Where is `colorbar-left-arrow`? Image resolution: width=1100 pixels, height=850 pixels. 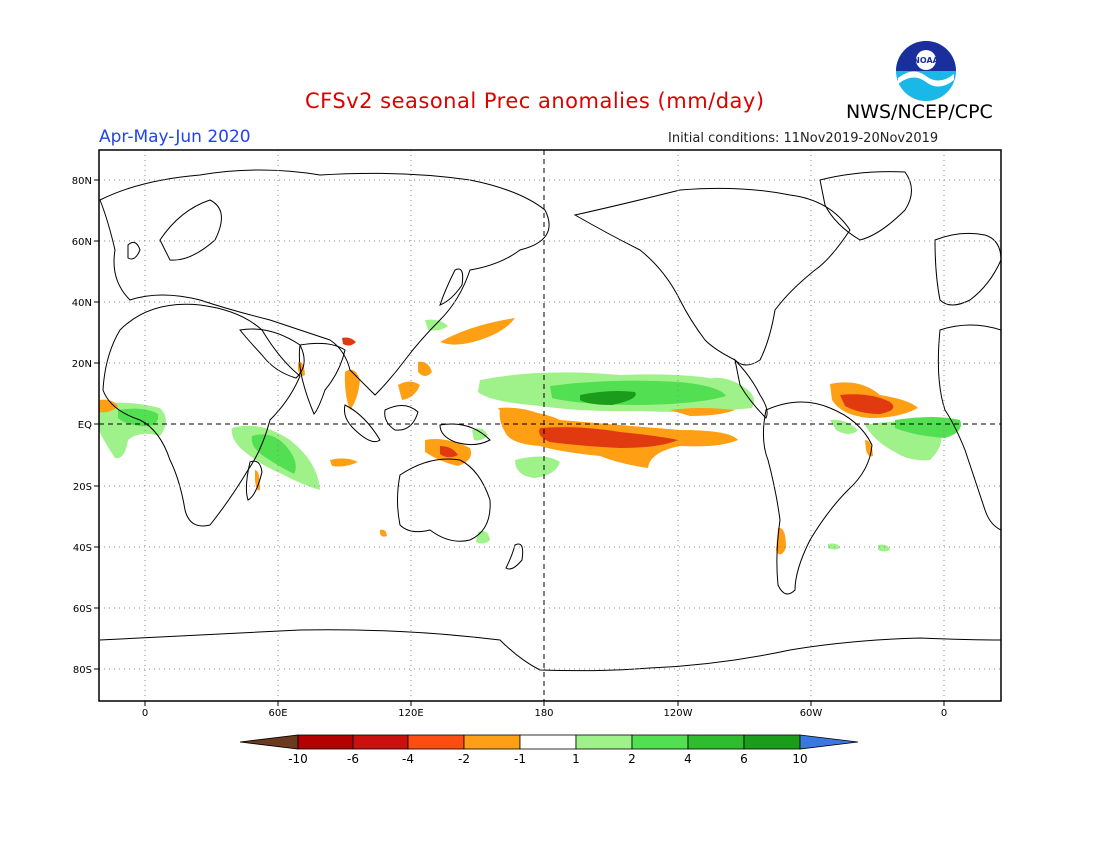
colorbar-left-arrow is located at coordinates (269, 742).